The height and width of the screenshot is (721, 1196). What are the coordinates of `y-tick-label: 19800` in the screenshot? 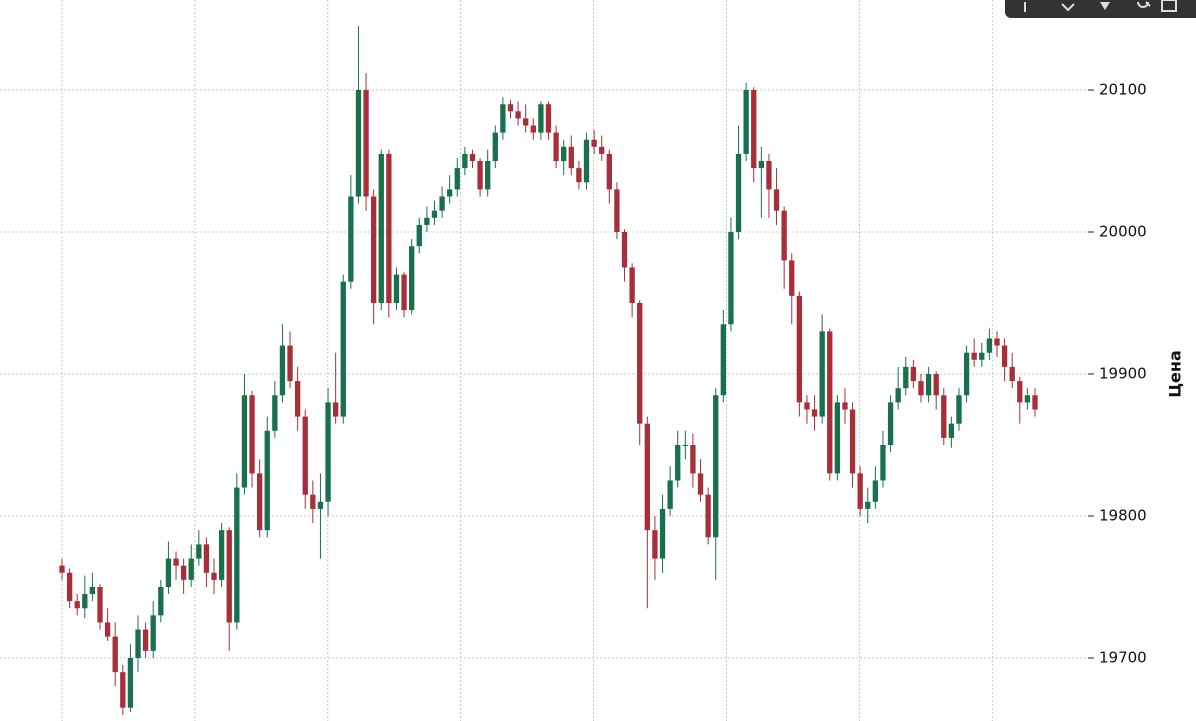 It's located at (1123, 515).